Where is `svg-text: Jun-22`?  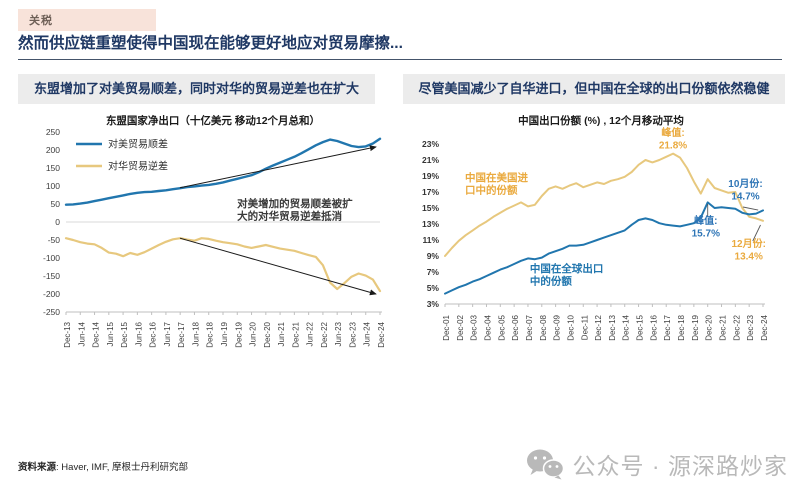
svg-text: Jun-22 is located at coordinates (310, 333).